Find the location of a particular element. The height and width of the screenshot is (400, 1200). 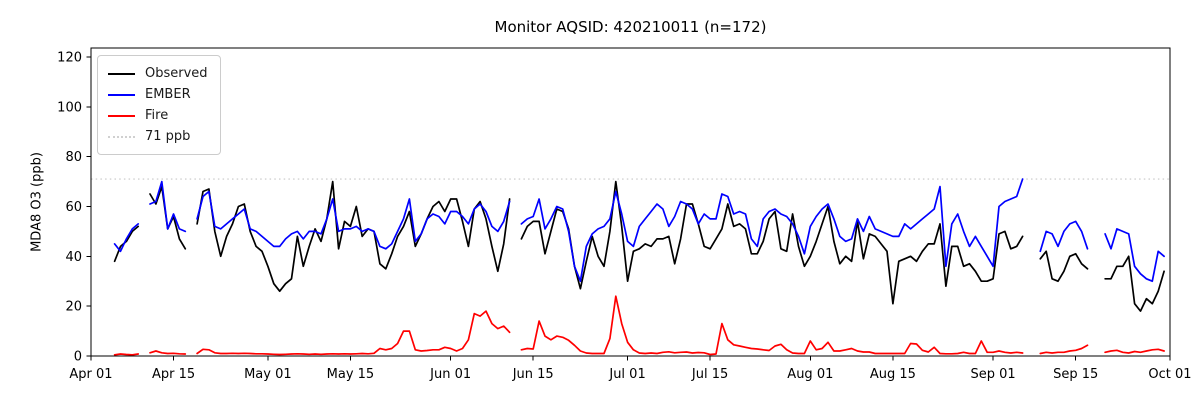

x-tick-label: Aug 15 is located at coordinates (893, 374).